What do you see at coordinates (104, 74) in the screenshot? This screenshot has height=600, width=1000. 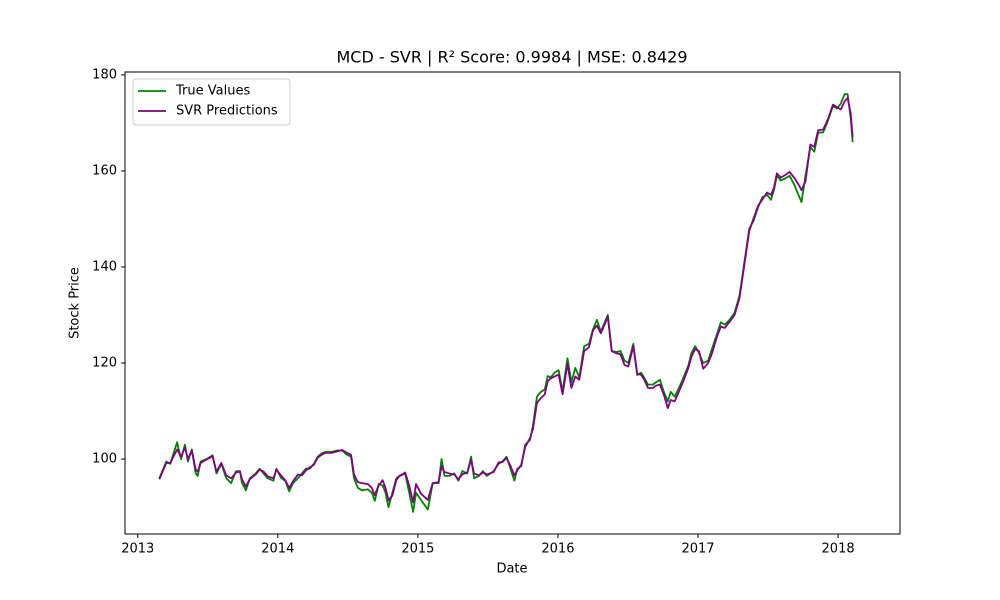 I see `y-tick-label: 180` at bounding box center [104, 74].